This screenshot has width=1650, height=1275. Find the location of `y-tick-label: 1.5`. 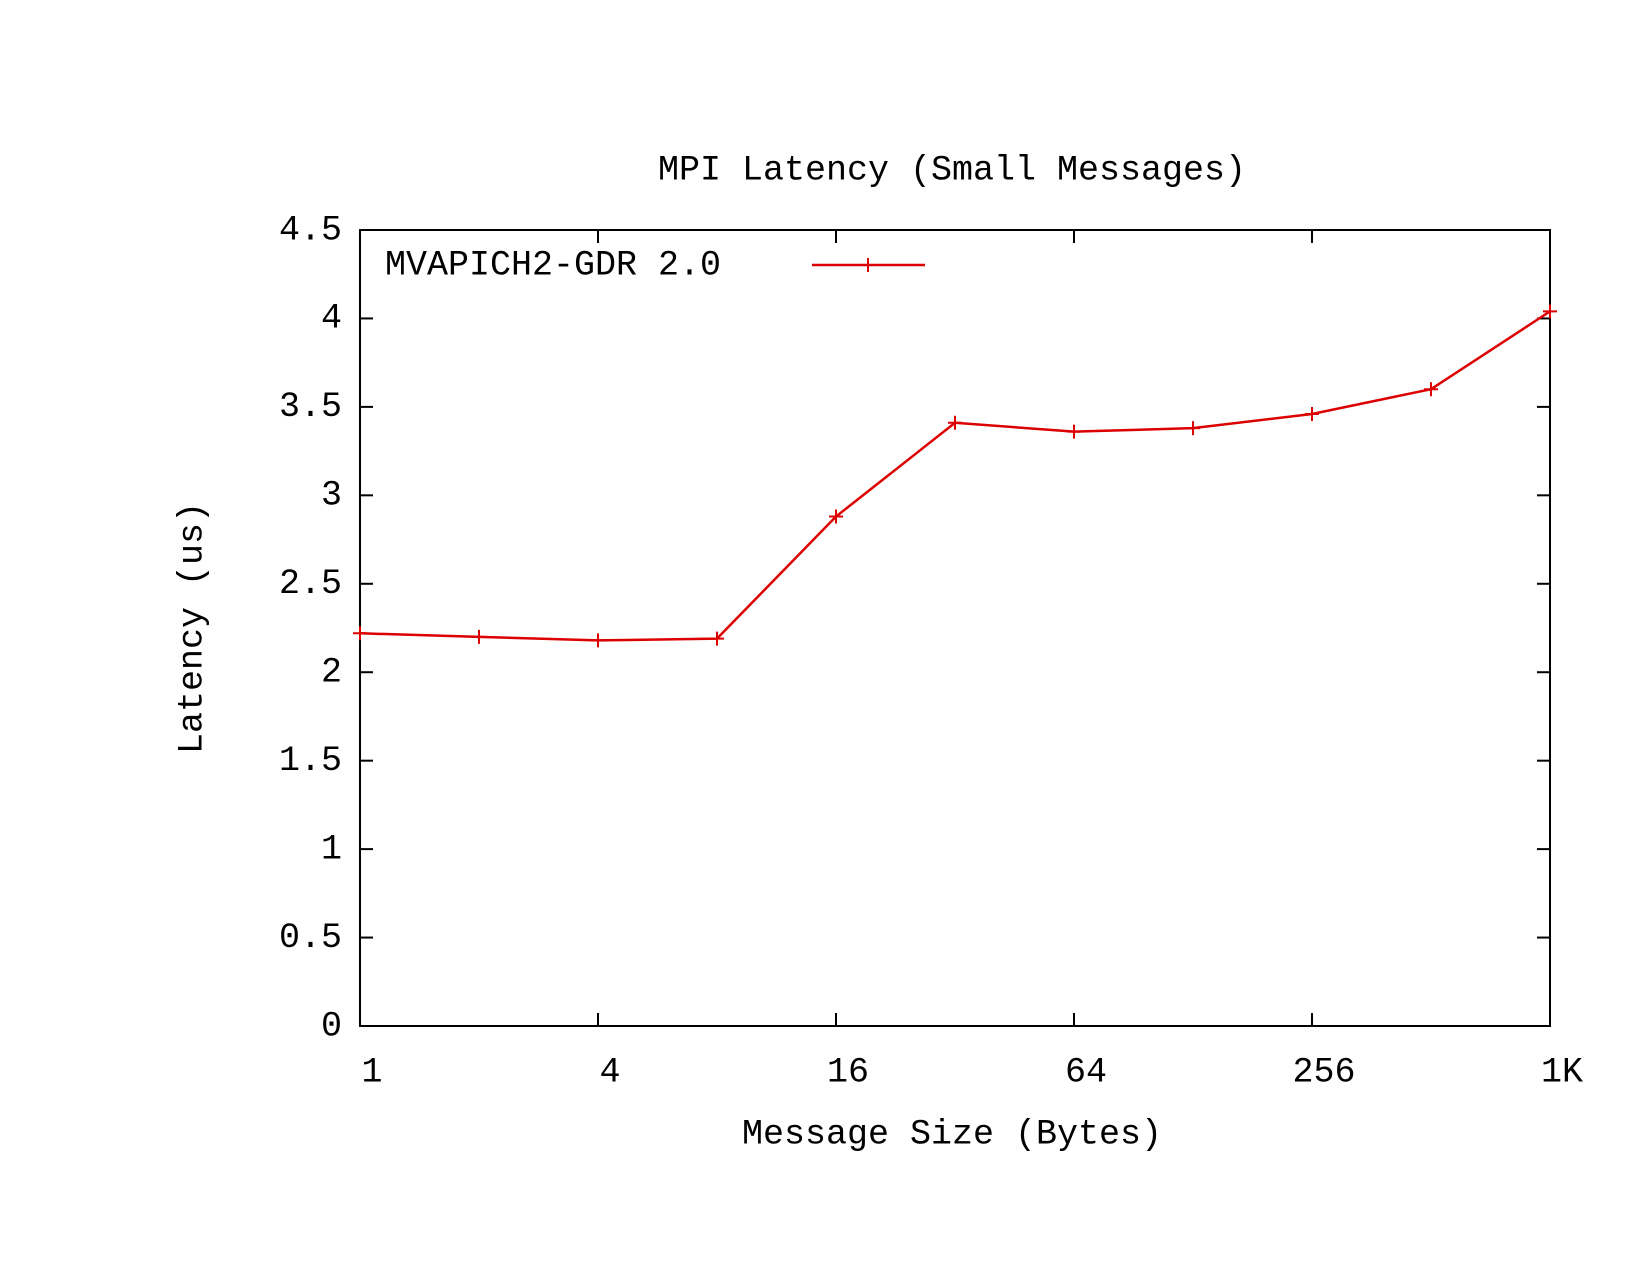

y-tick-label: 1.5 is located at coordinates (310, 761).